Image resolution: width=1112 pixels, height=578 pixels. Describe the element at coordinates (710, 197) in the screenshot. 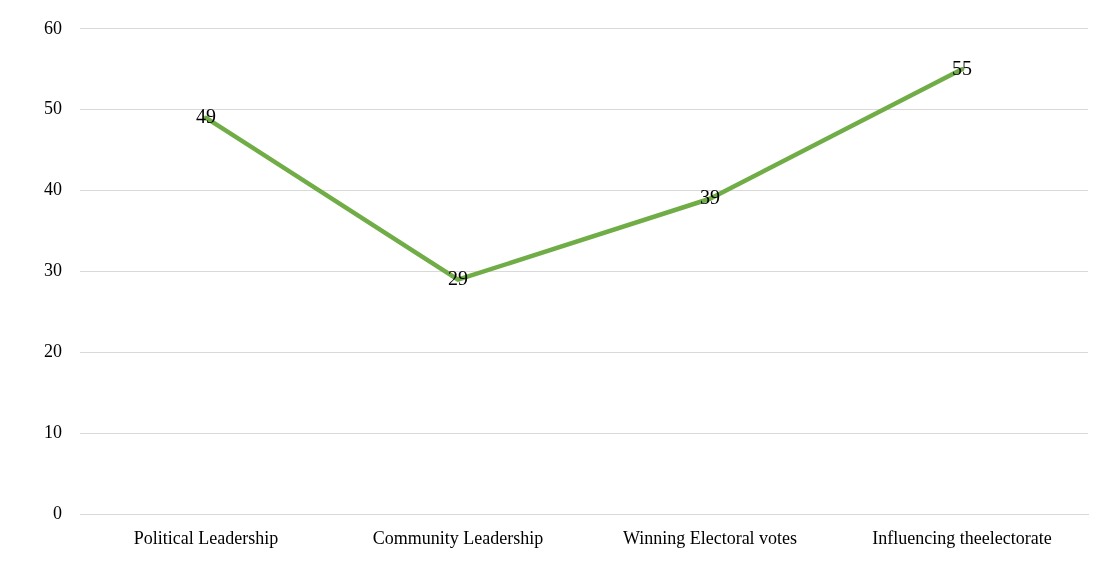

I see `data-label: 39` at that location.